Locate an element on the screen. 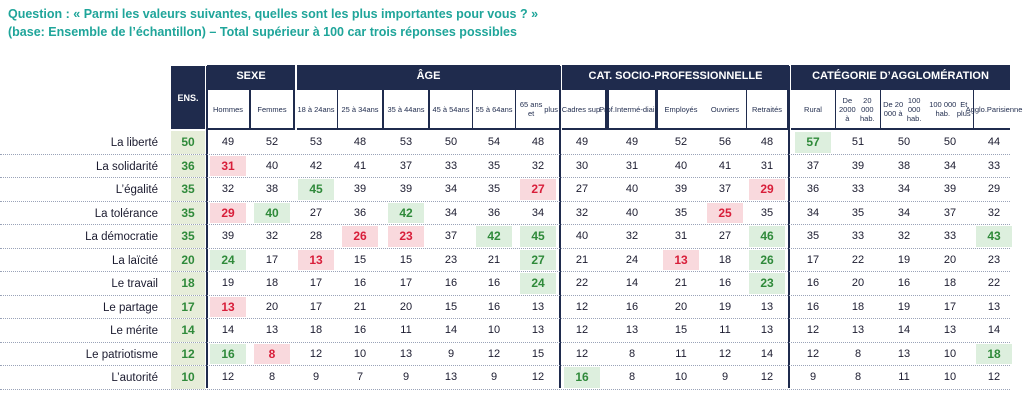 This screenshot has width=1024, height=400. column-header: Femmes is located at coordinates (272, 109).